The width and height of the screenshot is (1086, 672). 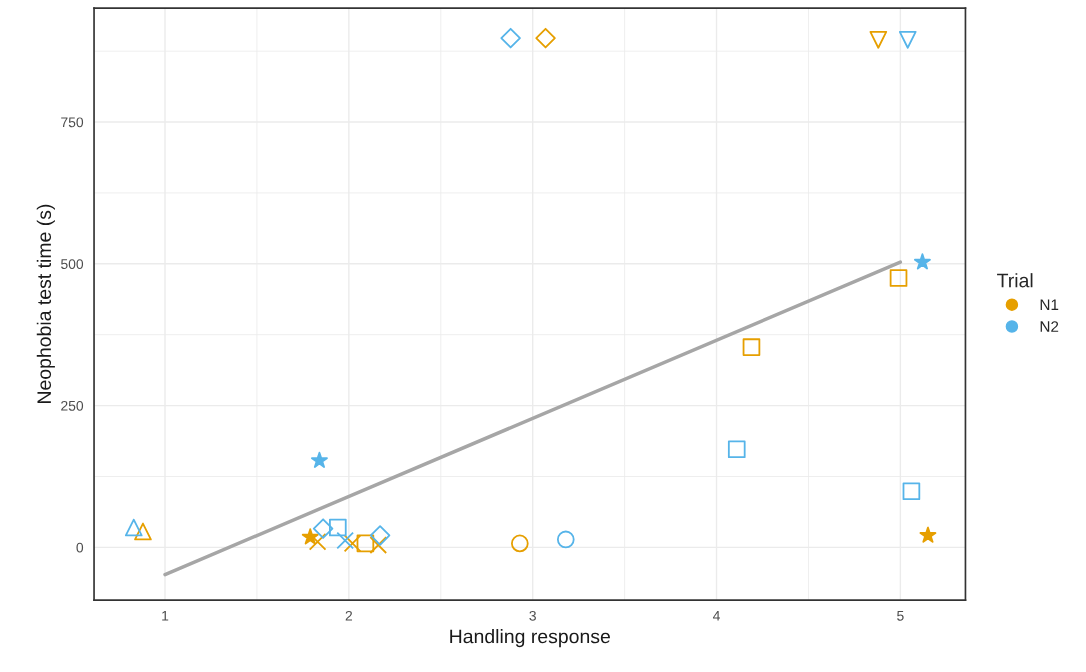 I want to click on legend-label: N2, so click(x=1049, y=326).